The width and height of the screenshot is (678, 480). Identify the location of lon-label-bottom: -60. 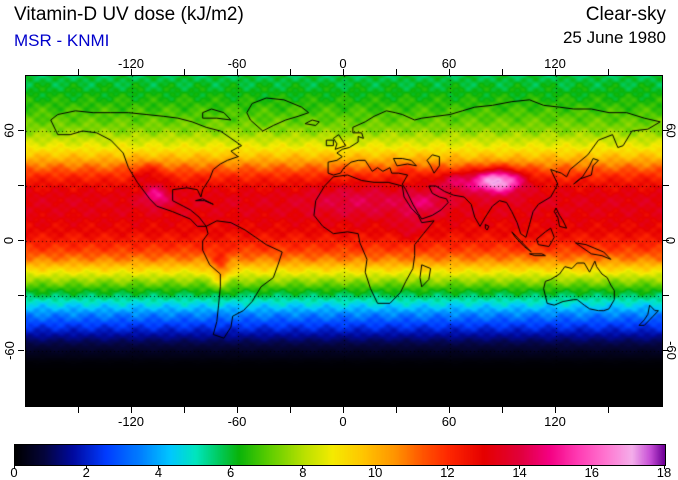
(237, 421).